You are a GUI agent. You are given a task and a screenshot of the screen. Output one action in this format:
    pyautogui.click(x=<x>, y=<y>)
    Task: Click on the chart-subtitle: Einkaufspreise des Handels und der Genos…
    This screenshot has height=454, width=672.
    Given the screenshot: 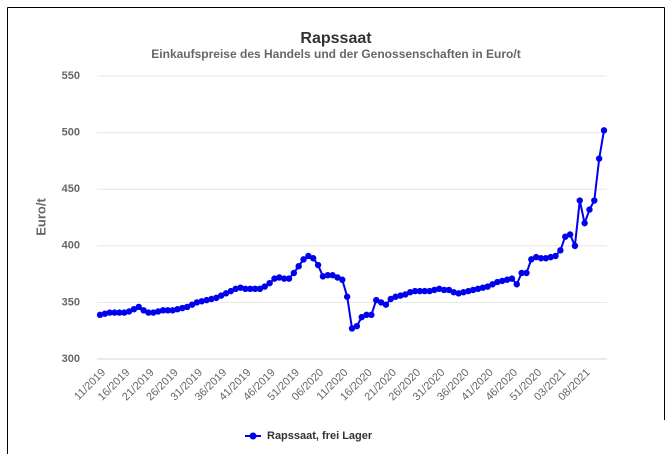 What is the action you would take?
    pyautogui.click(x=335, y=54)
    